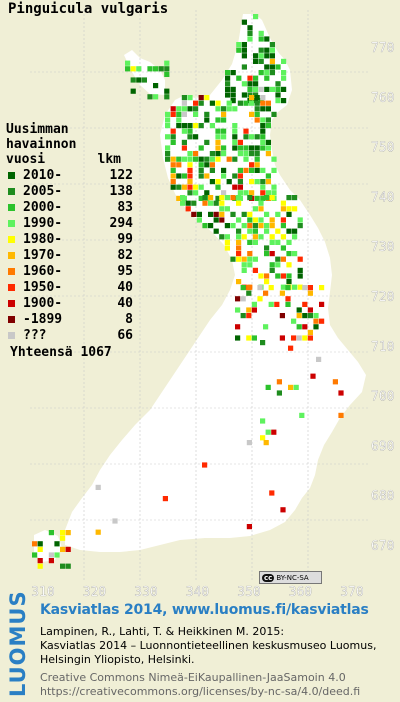 The width and height of the screenshot is (400, 702). I want to click on legend-year: 2010-, so click(43, 175).